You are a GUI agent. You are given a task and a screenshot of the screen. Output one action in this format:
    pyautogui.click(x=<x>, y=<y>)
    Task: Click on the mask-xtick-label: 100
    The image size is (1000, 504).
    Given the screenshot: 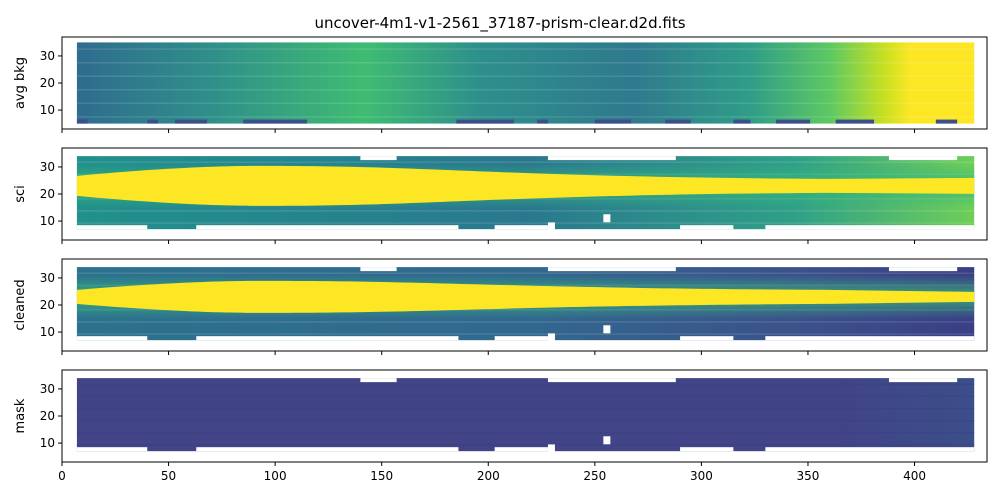 What is the action you would take?
    pyautogui.click(x=275, y=476)
    